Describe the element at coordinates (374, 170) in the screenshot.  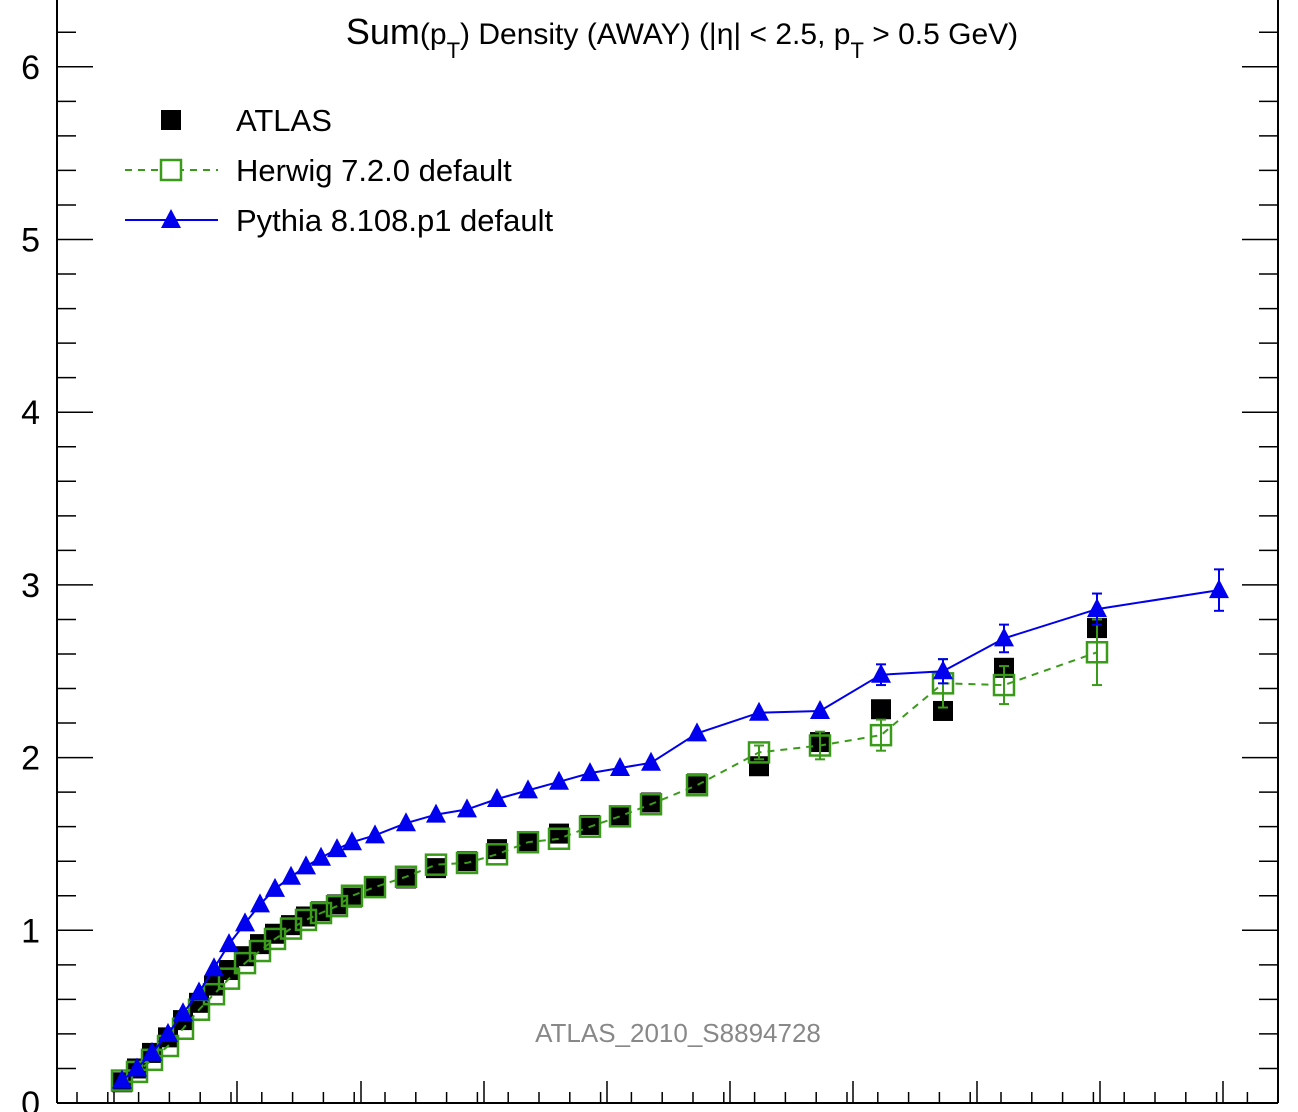
I see `legend-label: Herwig 7.2.0 default` at that location.